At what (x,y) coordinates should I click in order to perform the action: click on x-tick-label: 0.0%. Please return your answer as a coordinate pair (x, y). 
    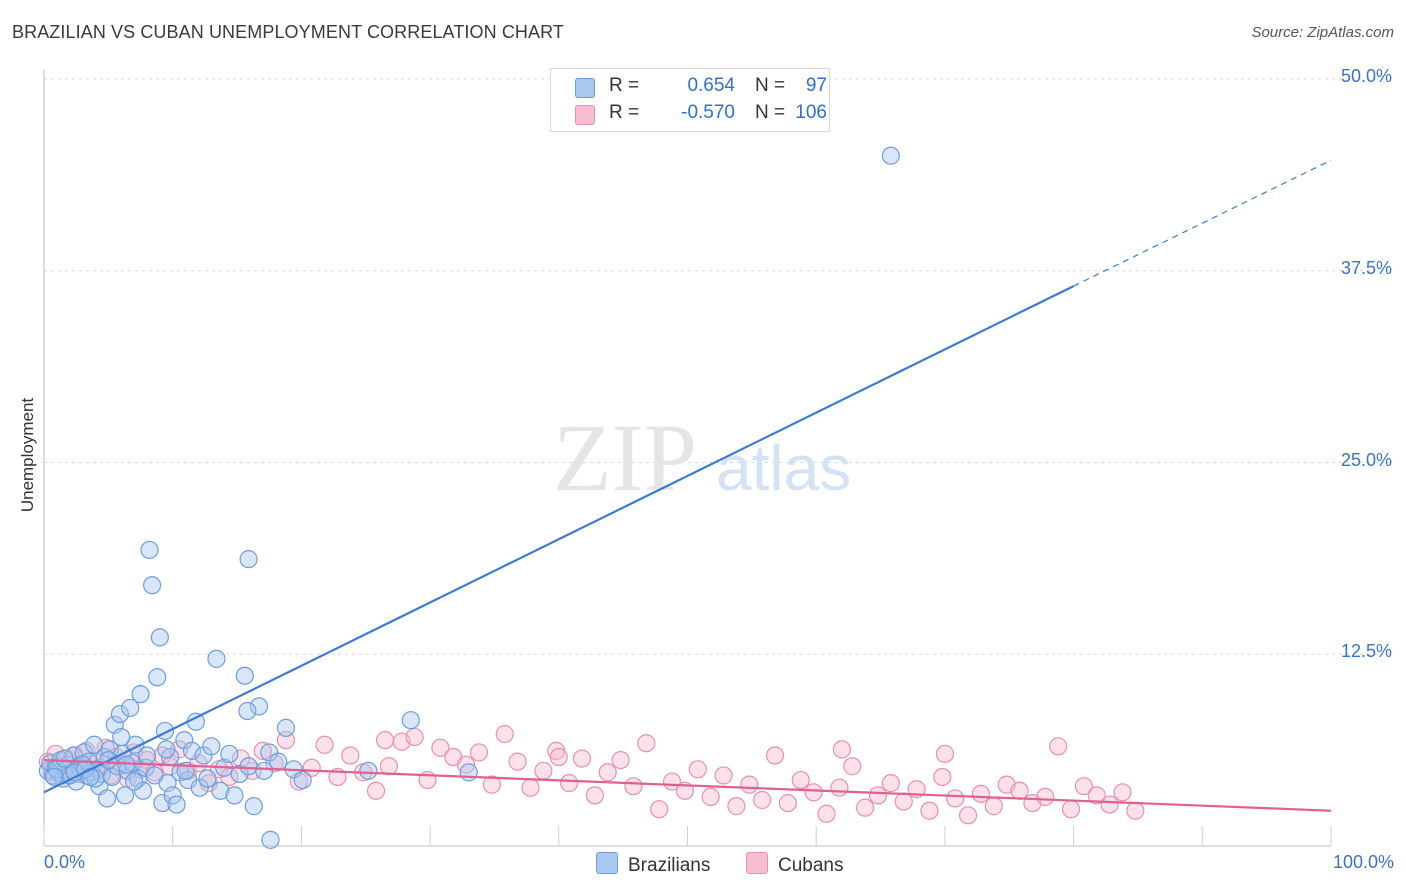
    Looking at the image, I should click on (65, 862).